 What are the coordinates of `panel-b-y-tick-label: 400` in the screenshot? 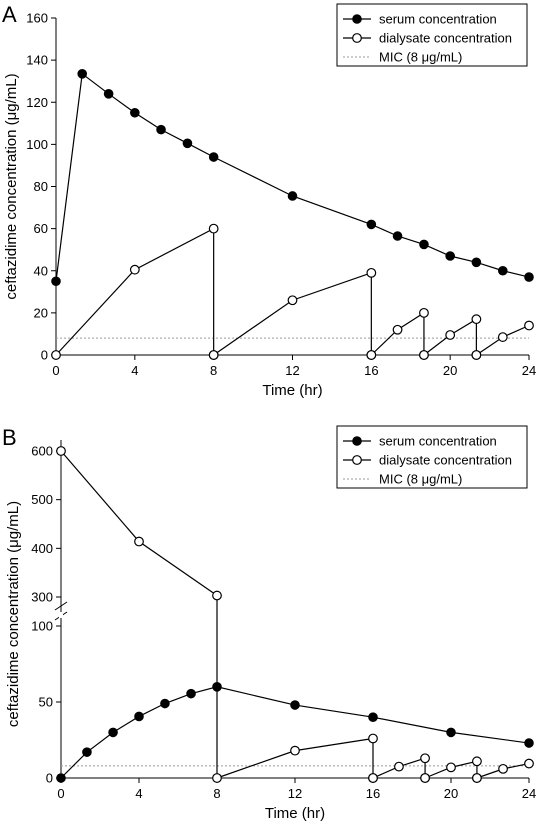 It's located at (42, 548).